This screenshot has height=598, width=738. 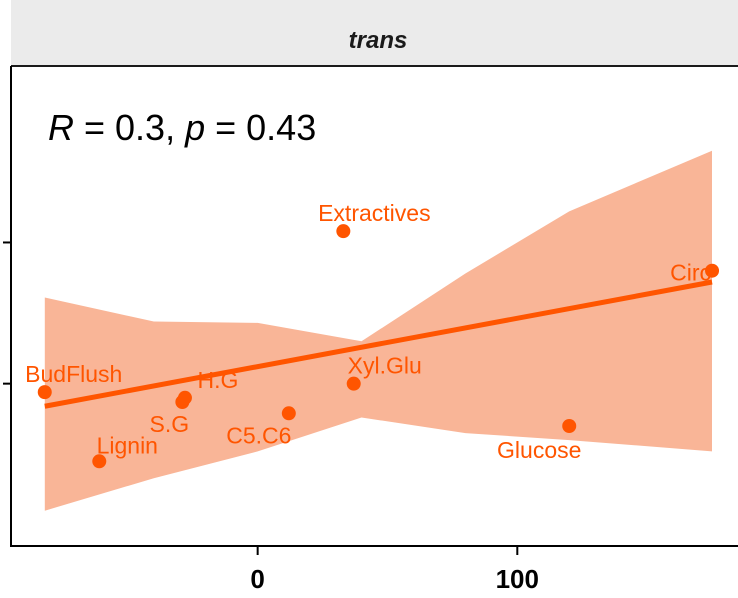 I want to click on point-glucose, so click(x=569, y=426).